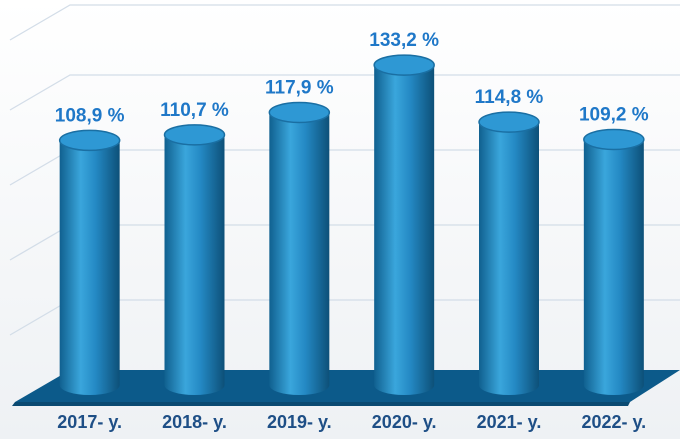  Describe the element at coordinates (299, 88) in the screenshot. I see `data-label: 117,9 %` at that location.